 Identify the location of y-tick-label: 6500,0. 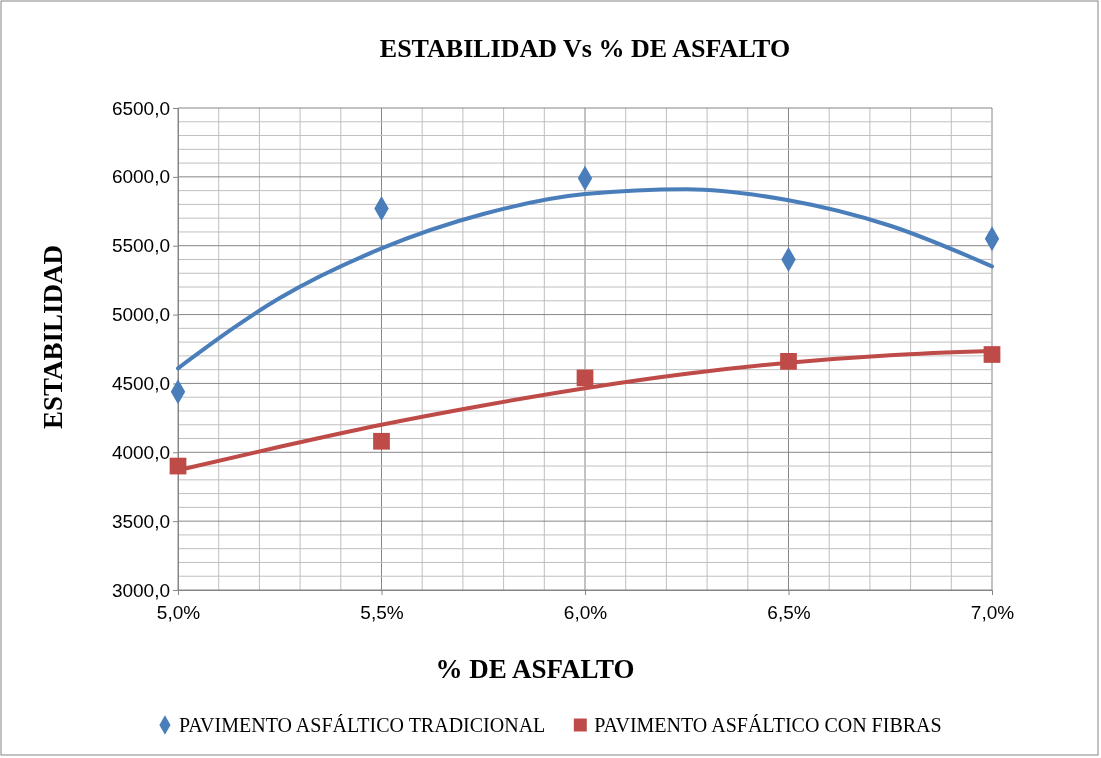
(140, 108).